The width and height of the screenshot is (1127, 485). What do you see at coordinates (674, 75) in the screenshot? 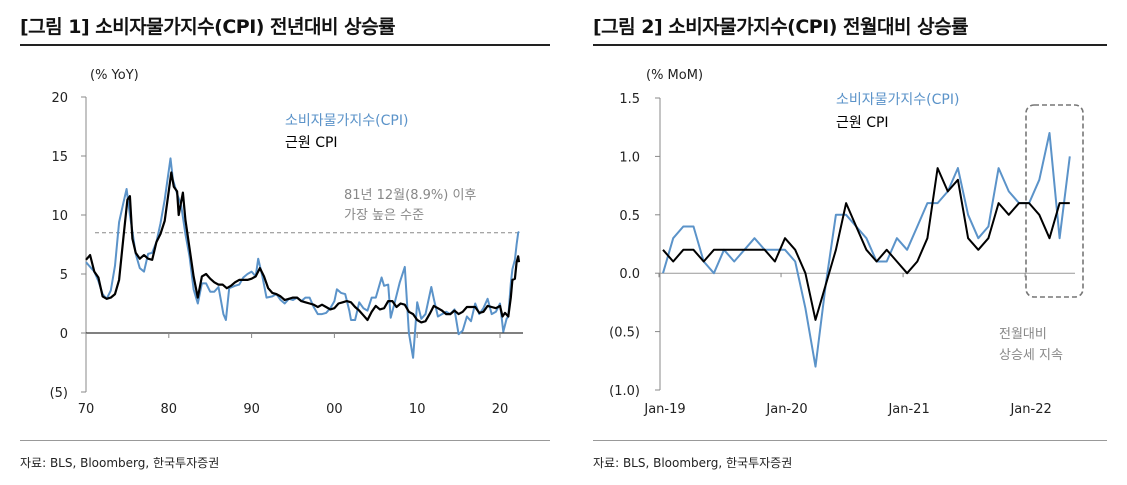
I see `chart2-unit-label: (% MoM)` at bounding box center [674, 75].